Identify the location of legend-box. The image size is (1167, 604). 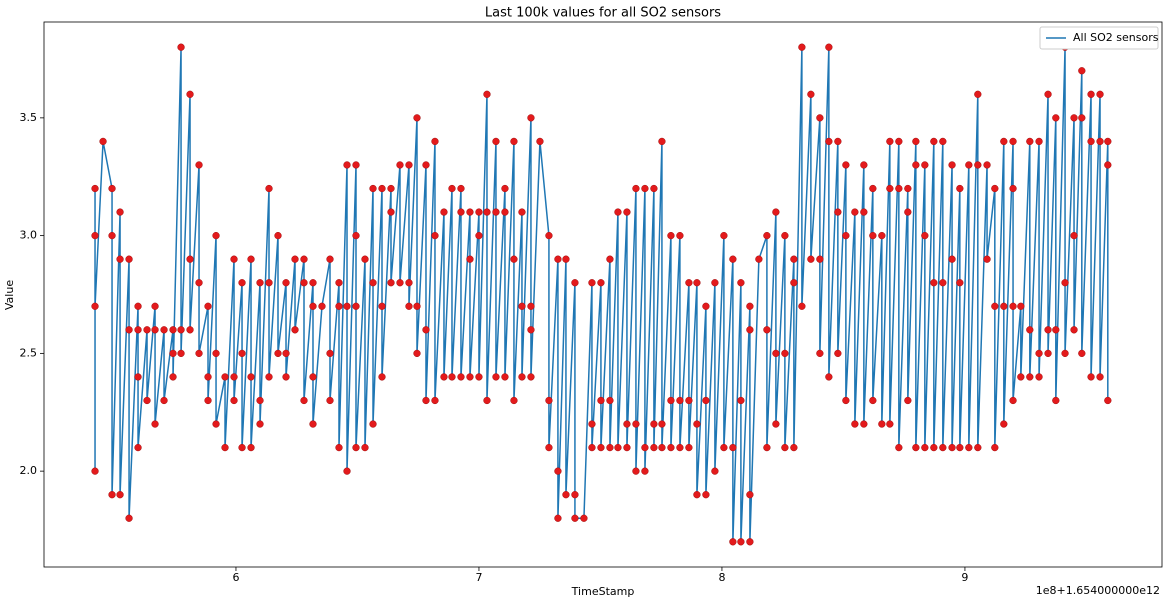
(1099, 38).